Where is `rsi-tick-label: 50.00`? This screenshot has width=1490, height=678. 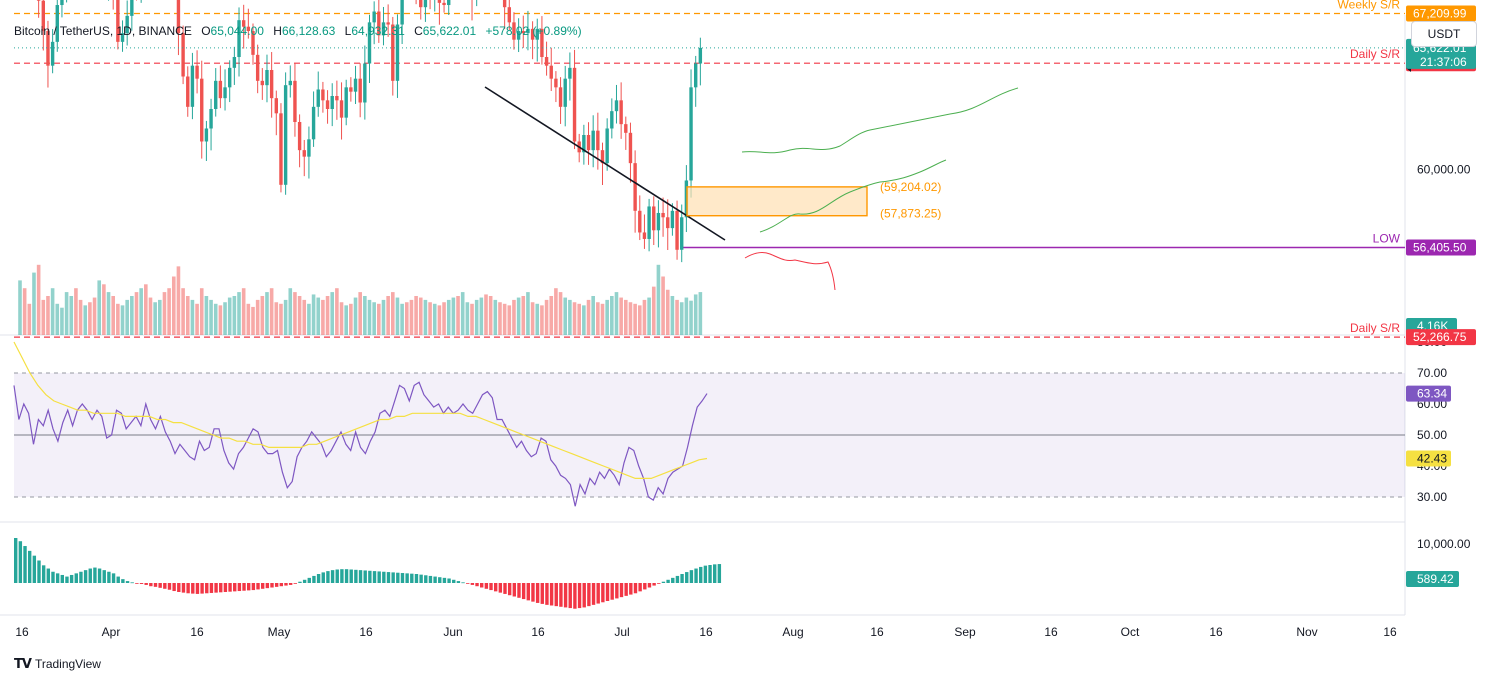 rsi-tick-label: 50.00 is located at coordinates (1432, 435).